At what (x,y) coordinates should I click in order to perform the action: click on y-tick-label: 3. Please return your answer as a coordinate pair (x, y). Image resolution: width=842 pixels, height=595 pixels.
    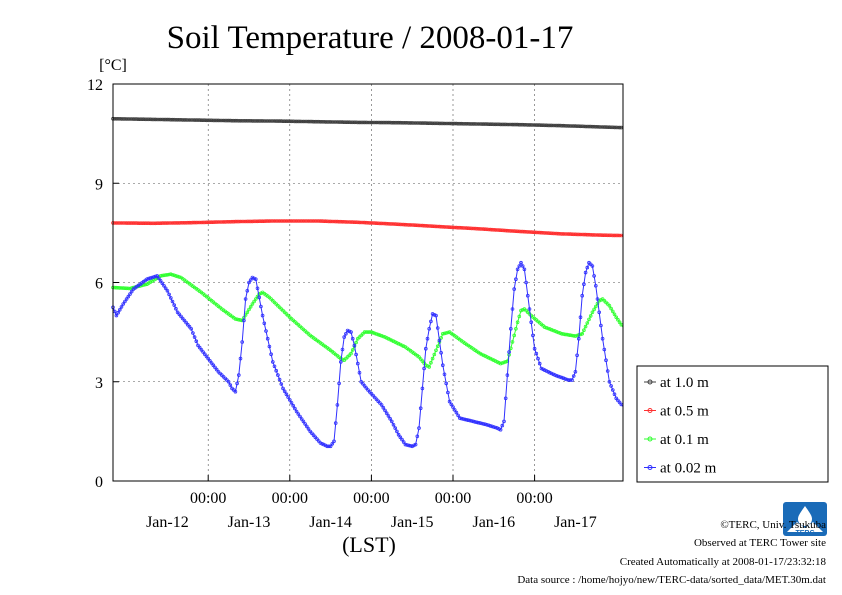
    Looking at the image, I should click on (99, 383).